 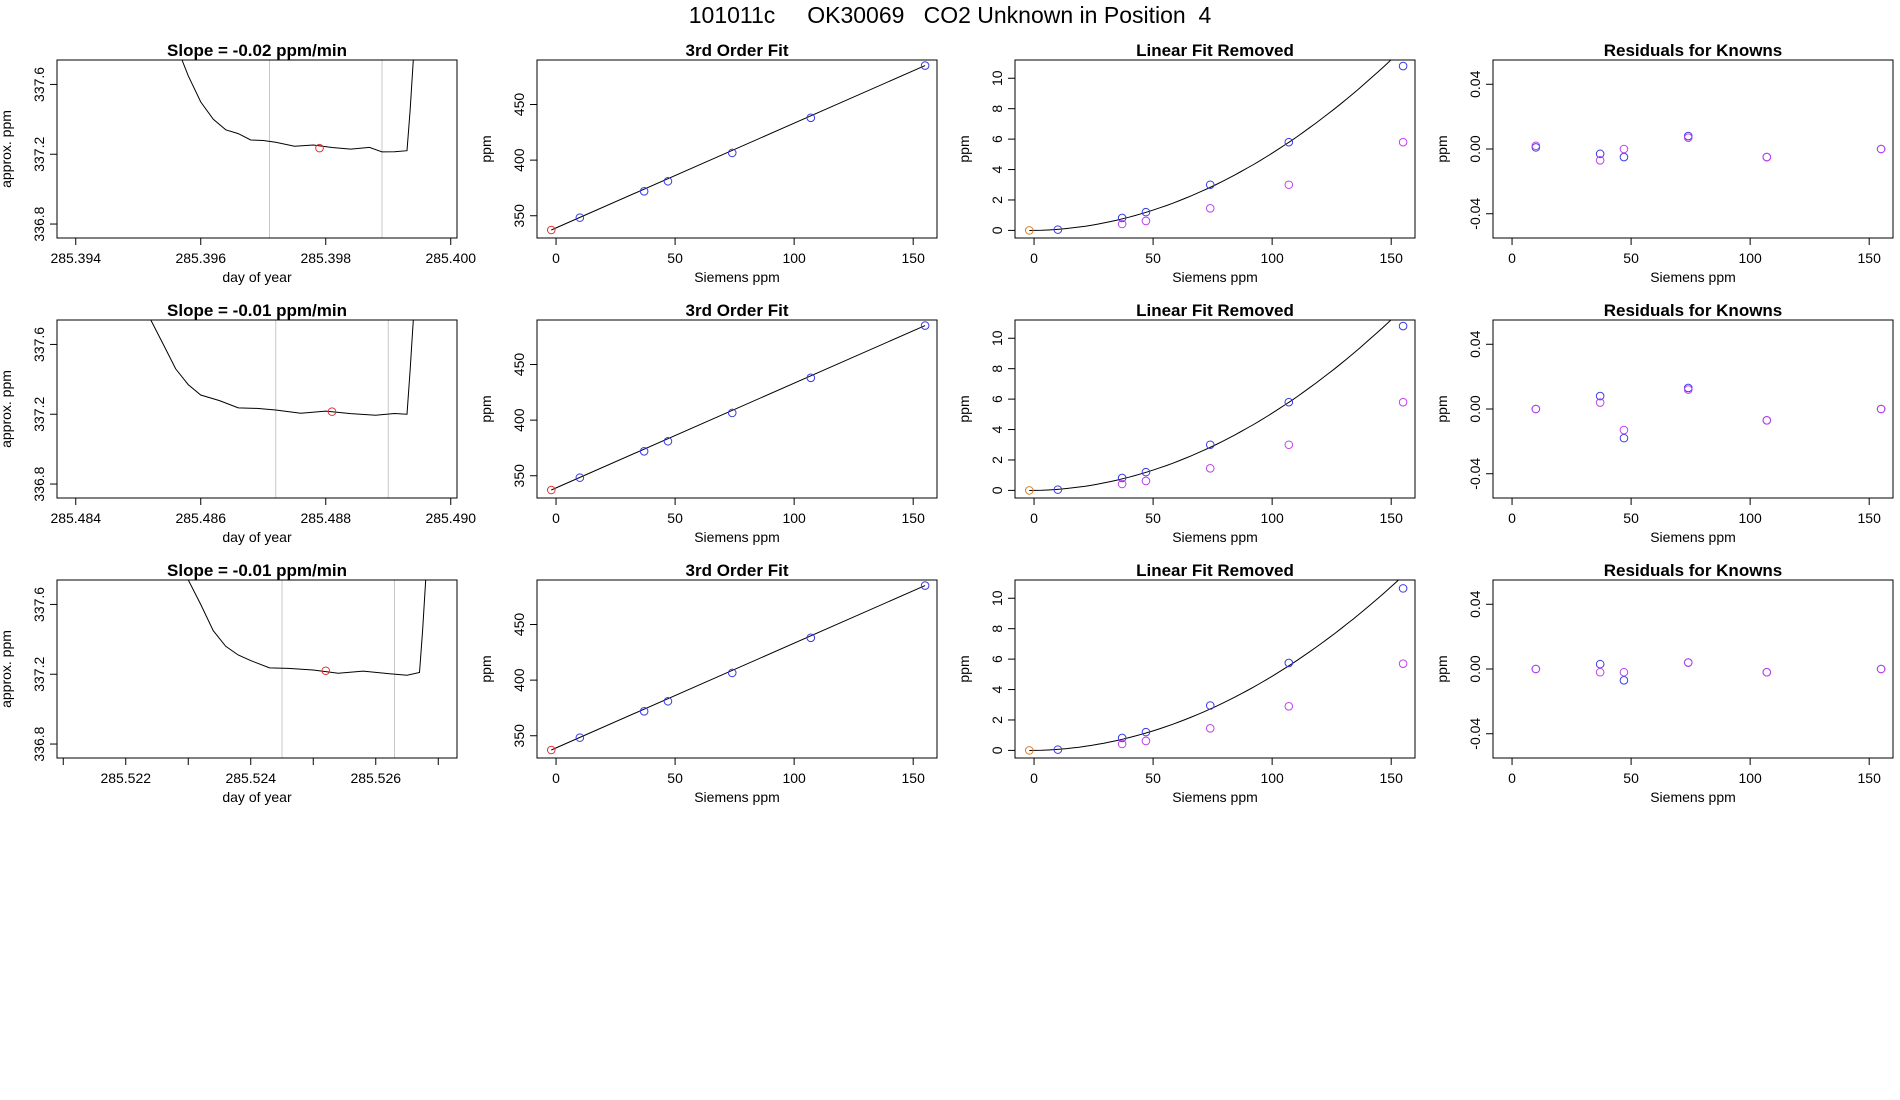 I want to click on y-axis-label: approx. ppm, so click(x=7, y=149).